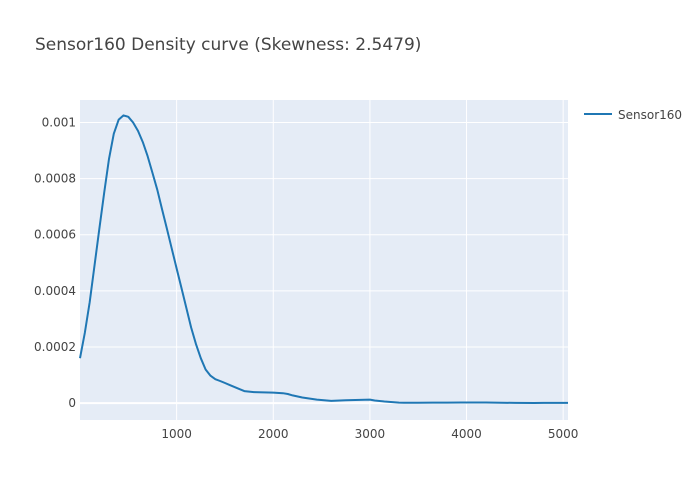  Describe the element at coordinates (466, 434) in the screenshot. I see `x-tick-label: 4000` at that location.